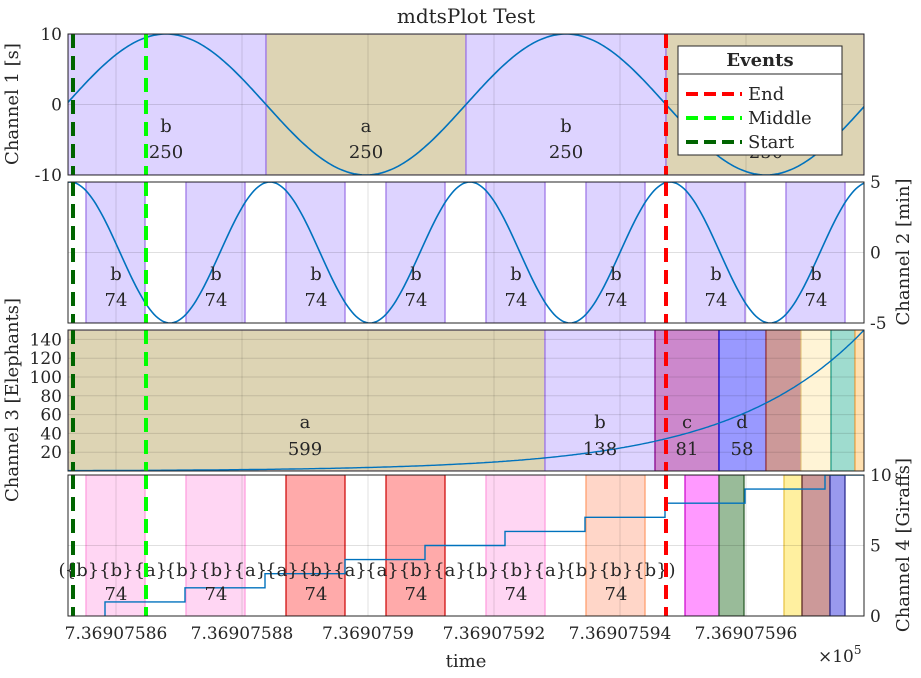 This screenshot has width=921, height=678. I want to click on y-tick-label-channel-1: 0, so click(56, 106).